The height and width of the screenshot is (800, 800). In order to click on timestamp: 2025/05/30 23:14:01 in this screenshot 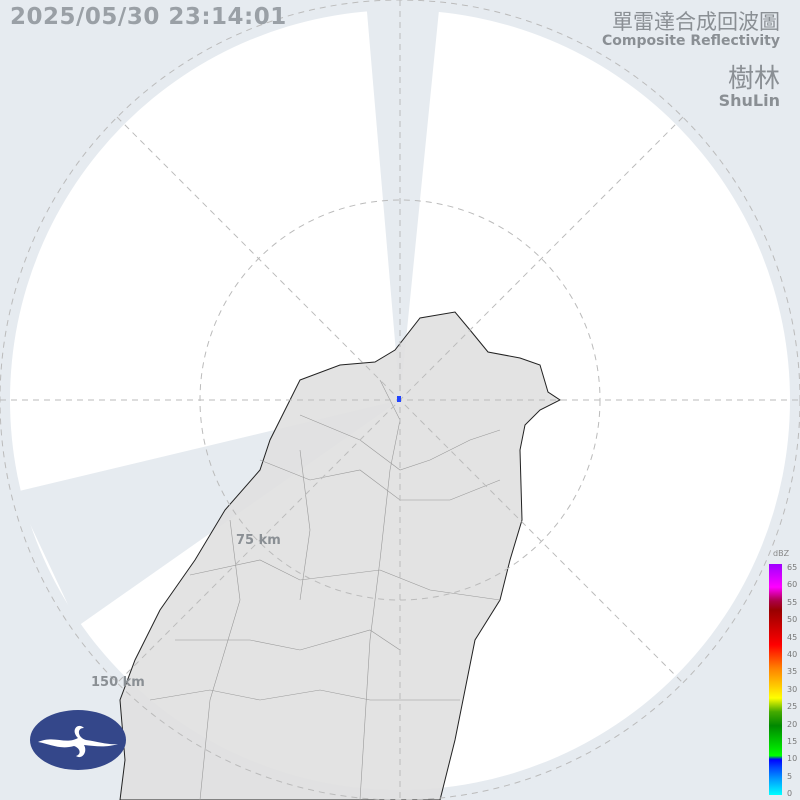, I will do `click(148, 17)`.